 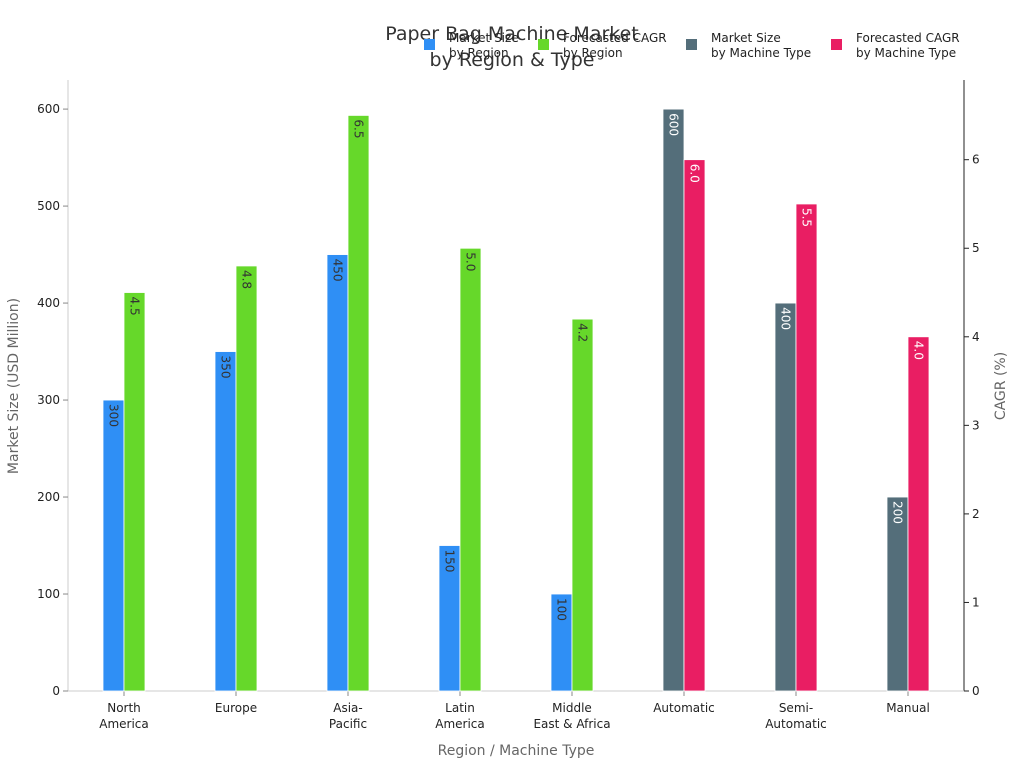 I want to click on bar-data-label: 5.0, so click(x=471, y=261).